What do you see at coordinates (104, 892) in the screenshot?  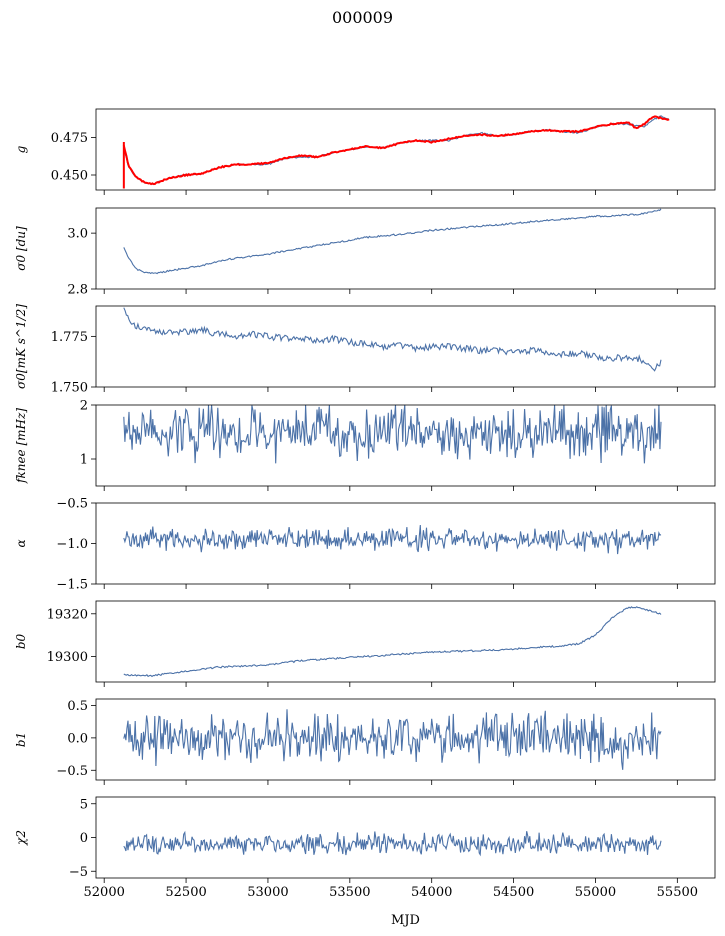 I see `x-tick-label-52000: 52000` at bounding box center [104, 892].